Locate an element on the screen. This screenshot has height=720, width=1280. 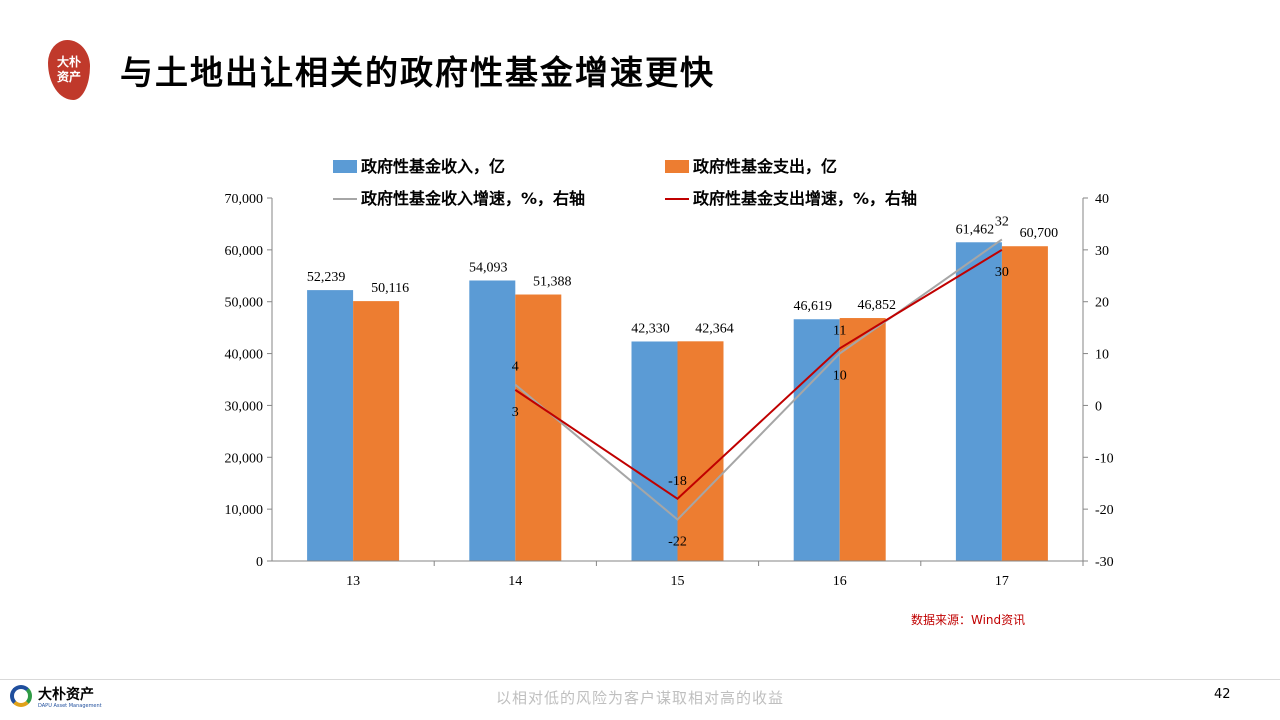
line-data-label: 30 is located at coordinates (1002, 272).